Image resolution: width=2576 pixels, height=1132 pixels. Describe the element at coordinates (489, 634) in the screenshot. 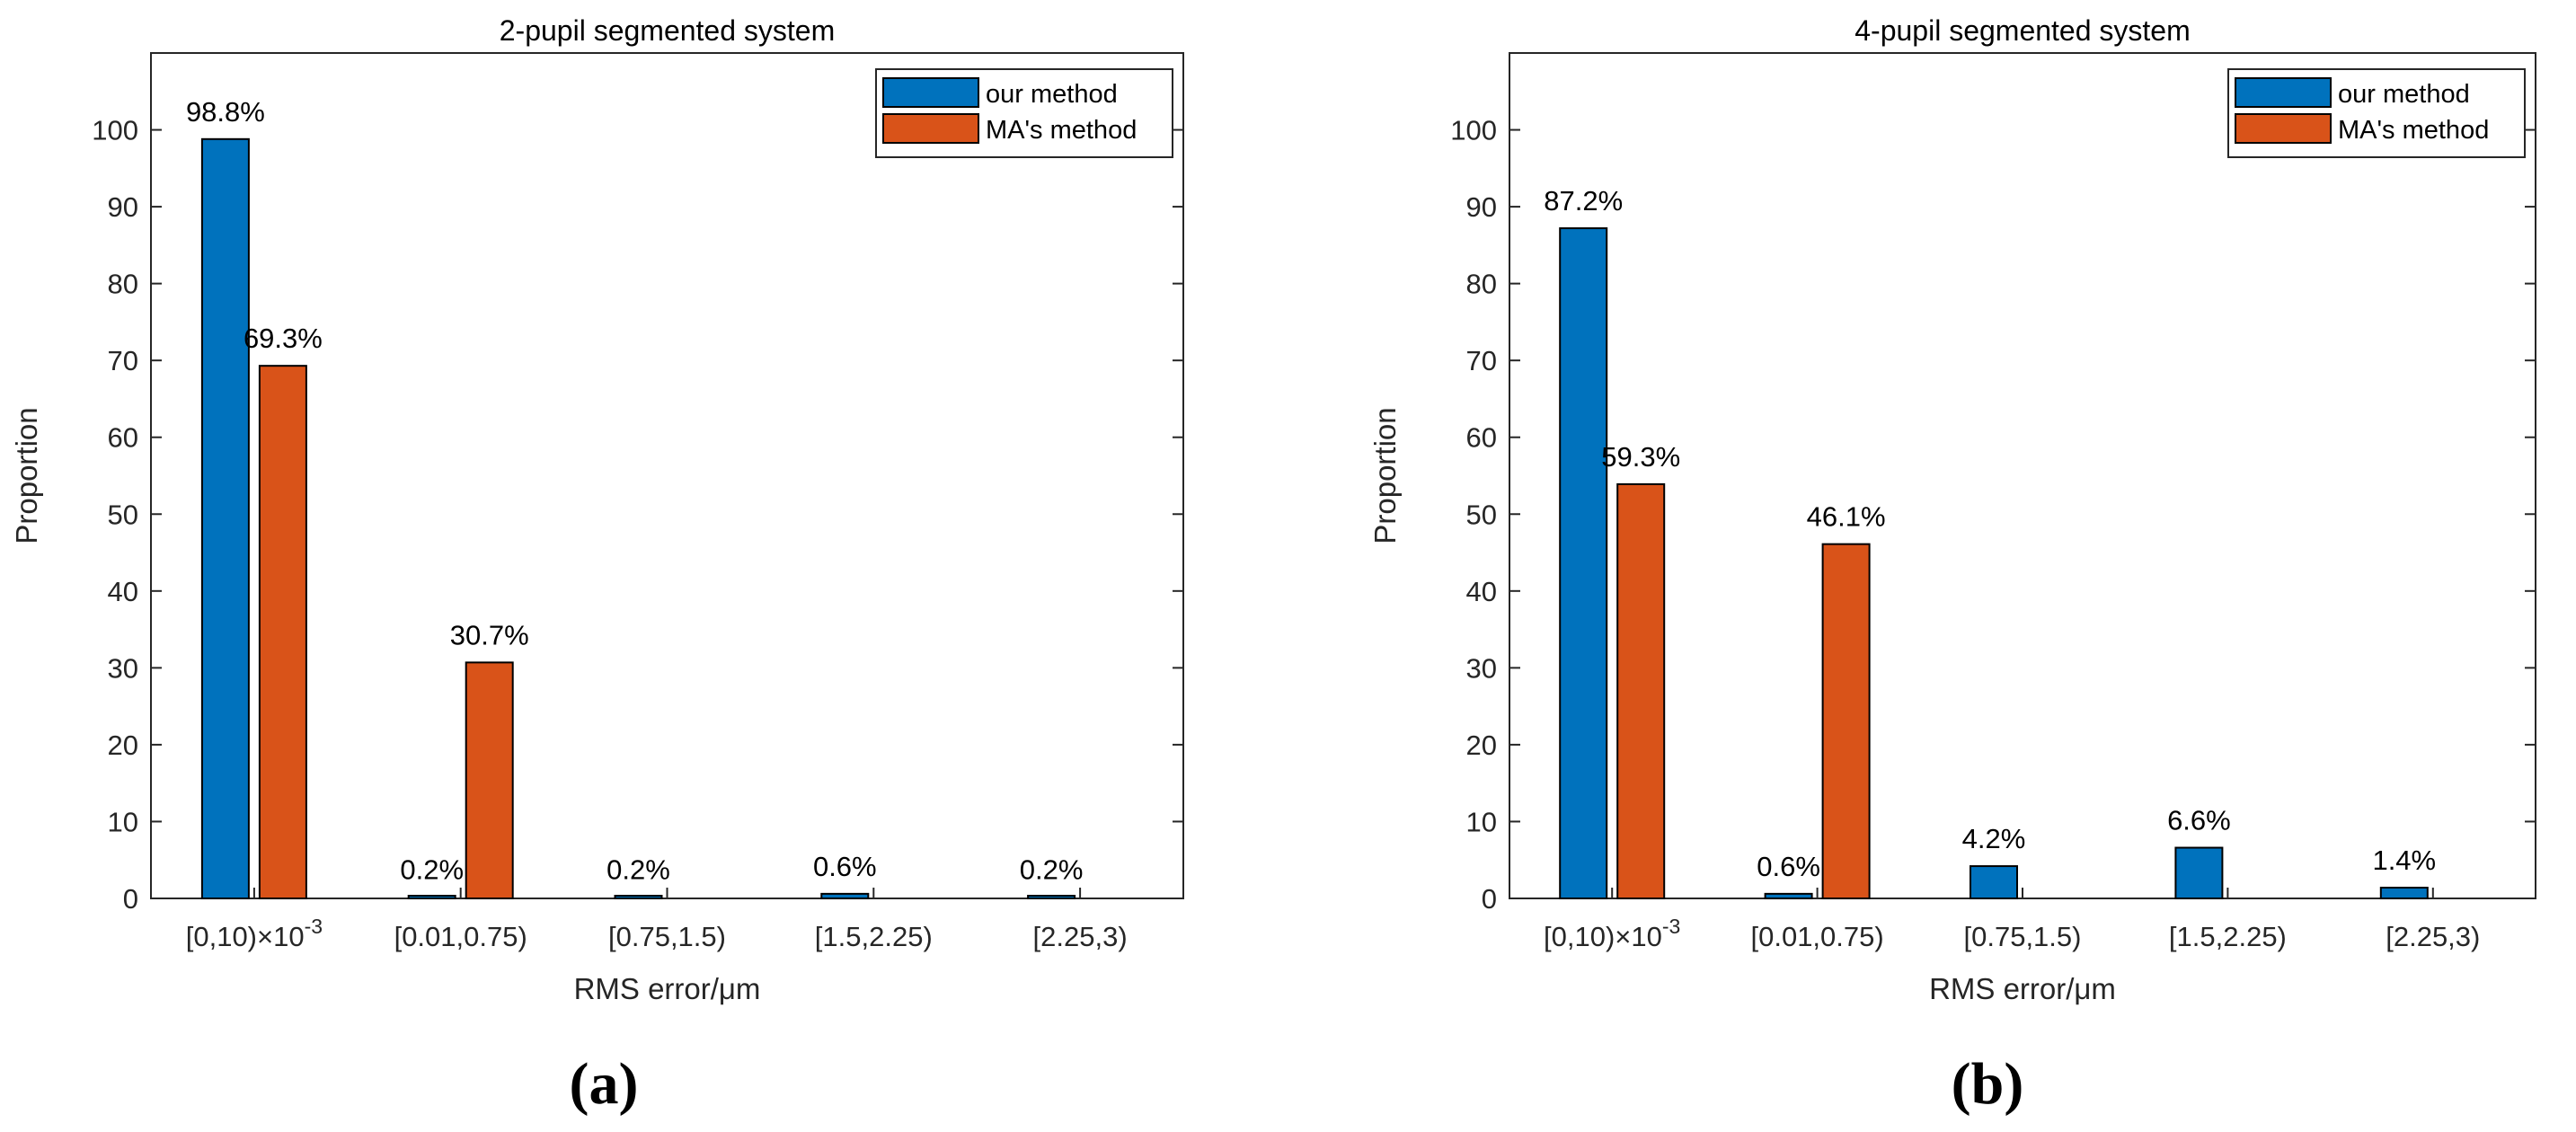

I see `bar-data-label: 30.7%` at that location.